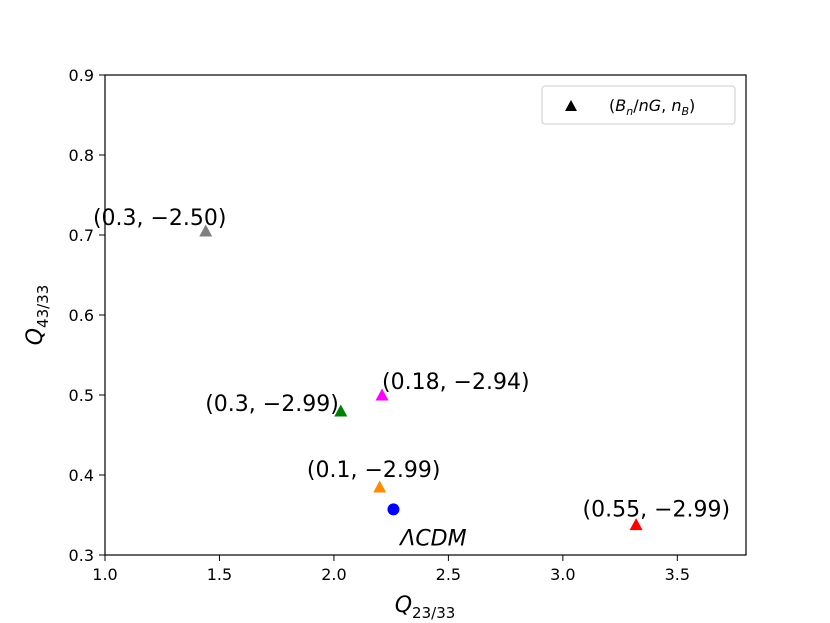 This screenshot has width=830, height=623. I want to click on legend-open-paren: (, so click(612, 105).